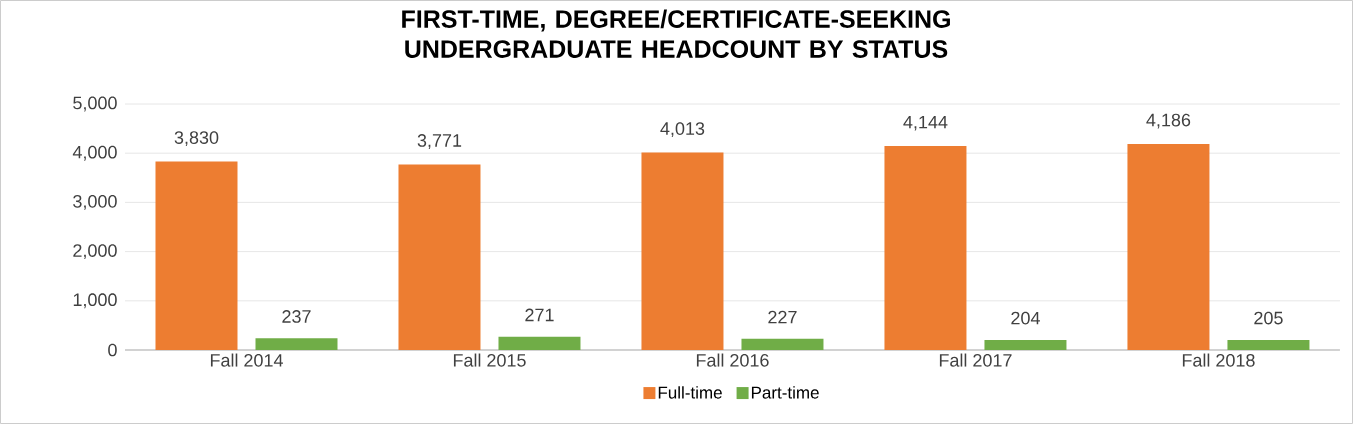  I want to click on legend-label: Full-time, so click(690, 392).